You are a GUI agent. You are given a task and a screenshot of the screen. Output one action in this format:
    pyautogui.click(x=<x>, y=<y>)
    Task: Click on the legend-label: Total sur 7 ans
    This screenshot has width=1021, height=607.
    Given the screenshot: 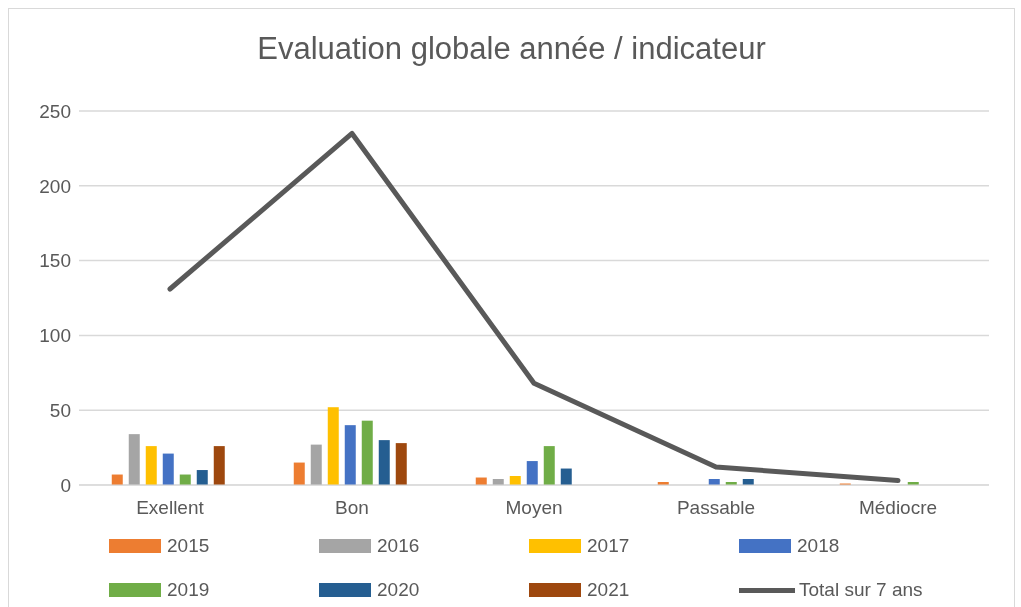 What is the action you would take?
    pyautogui.click(x=861, y=590)
    